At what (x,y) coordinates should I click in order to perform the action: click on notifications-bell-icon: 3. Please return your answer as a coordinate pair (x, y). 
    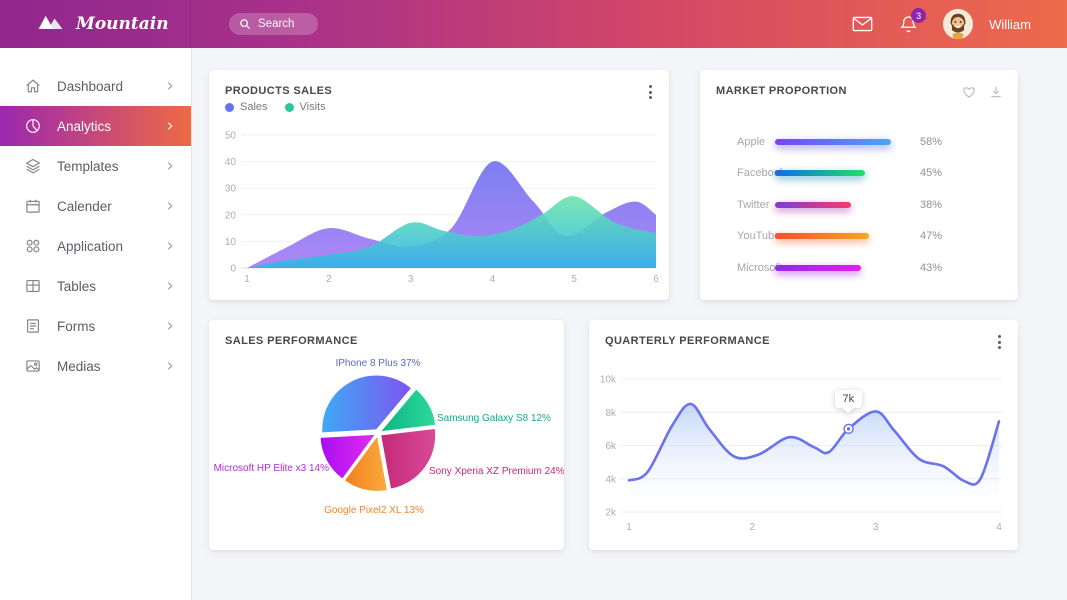
    Looking at the image, I should click on (912, 21).